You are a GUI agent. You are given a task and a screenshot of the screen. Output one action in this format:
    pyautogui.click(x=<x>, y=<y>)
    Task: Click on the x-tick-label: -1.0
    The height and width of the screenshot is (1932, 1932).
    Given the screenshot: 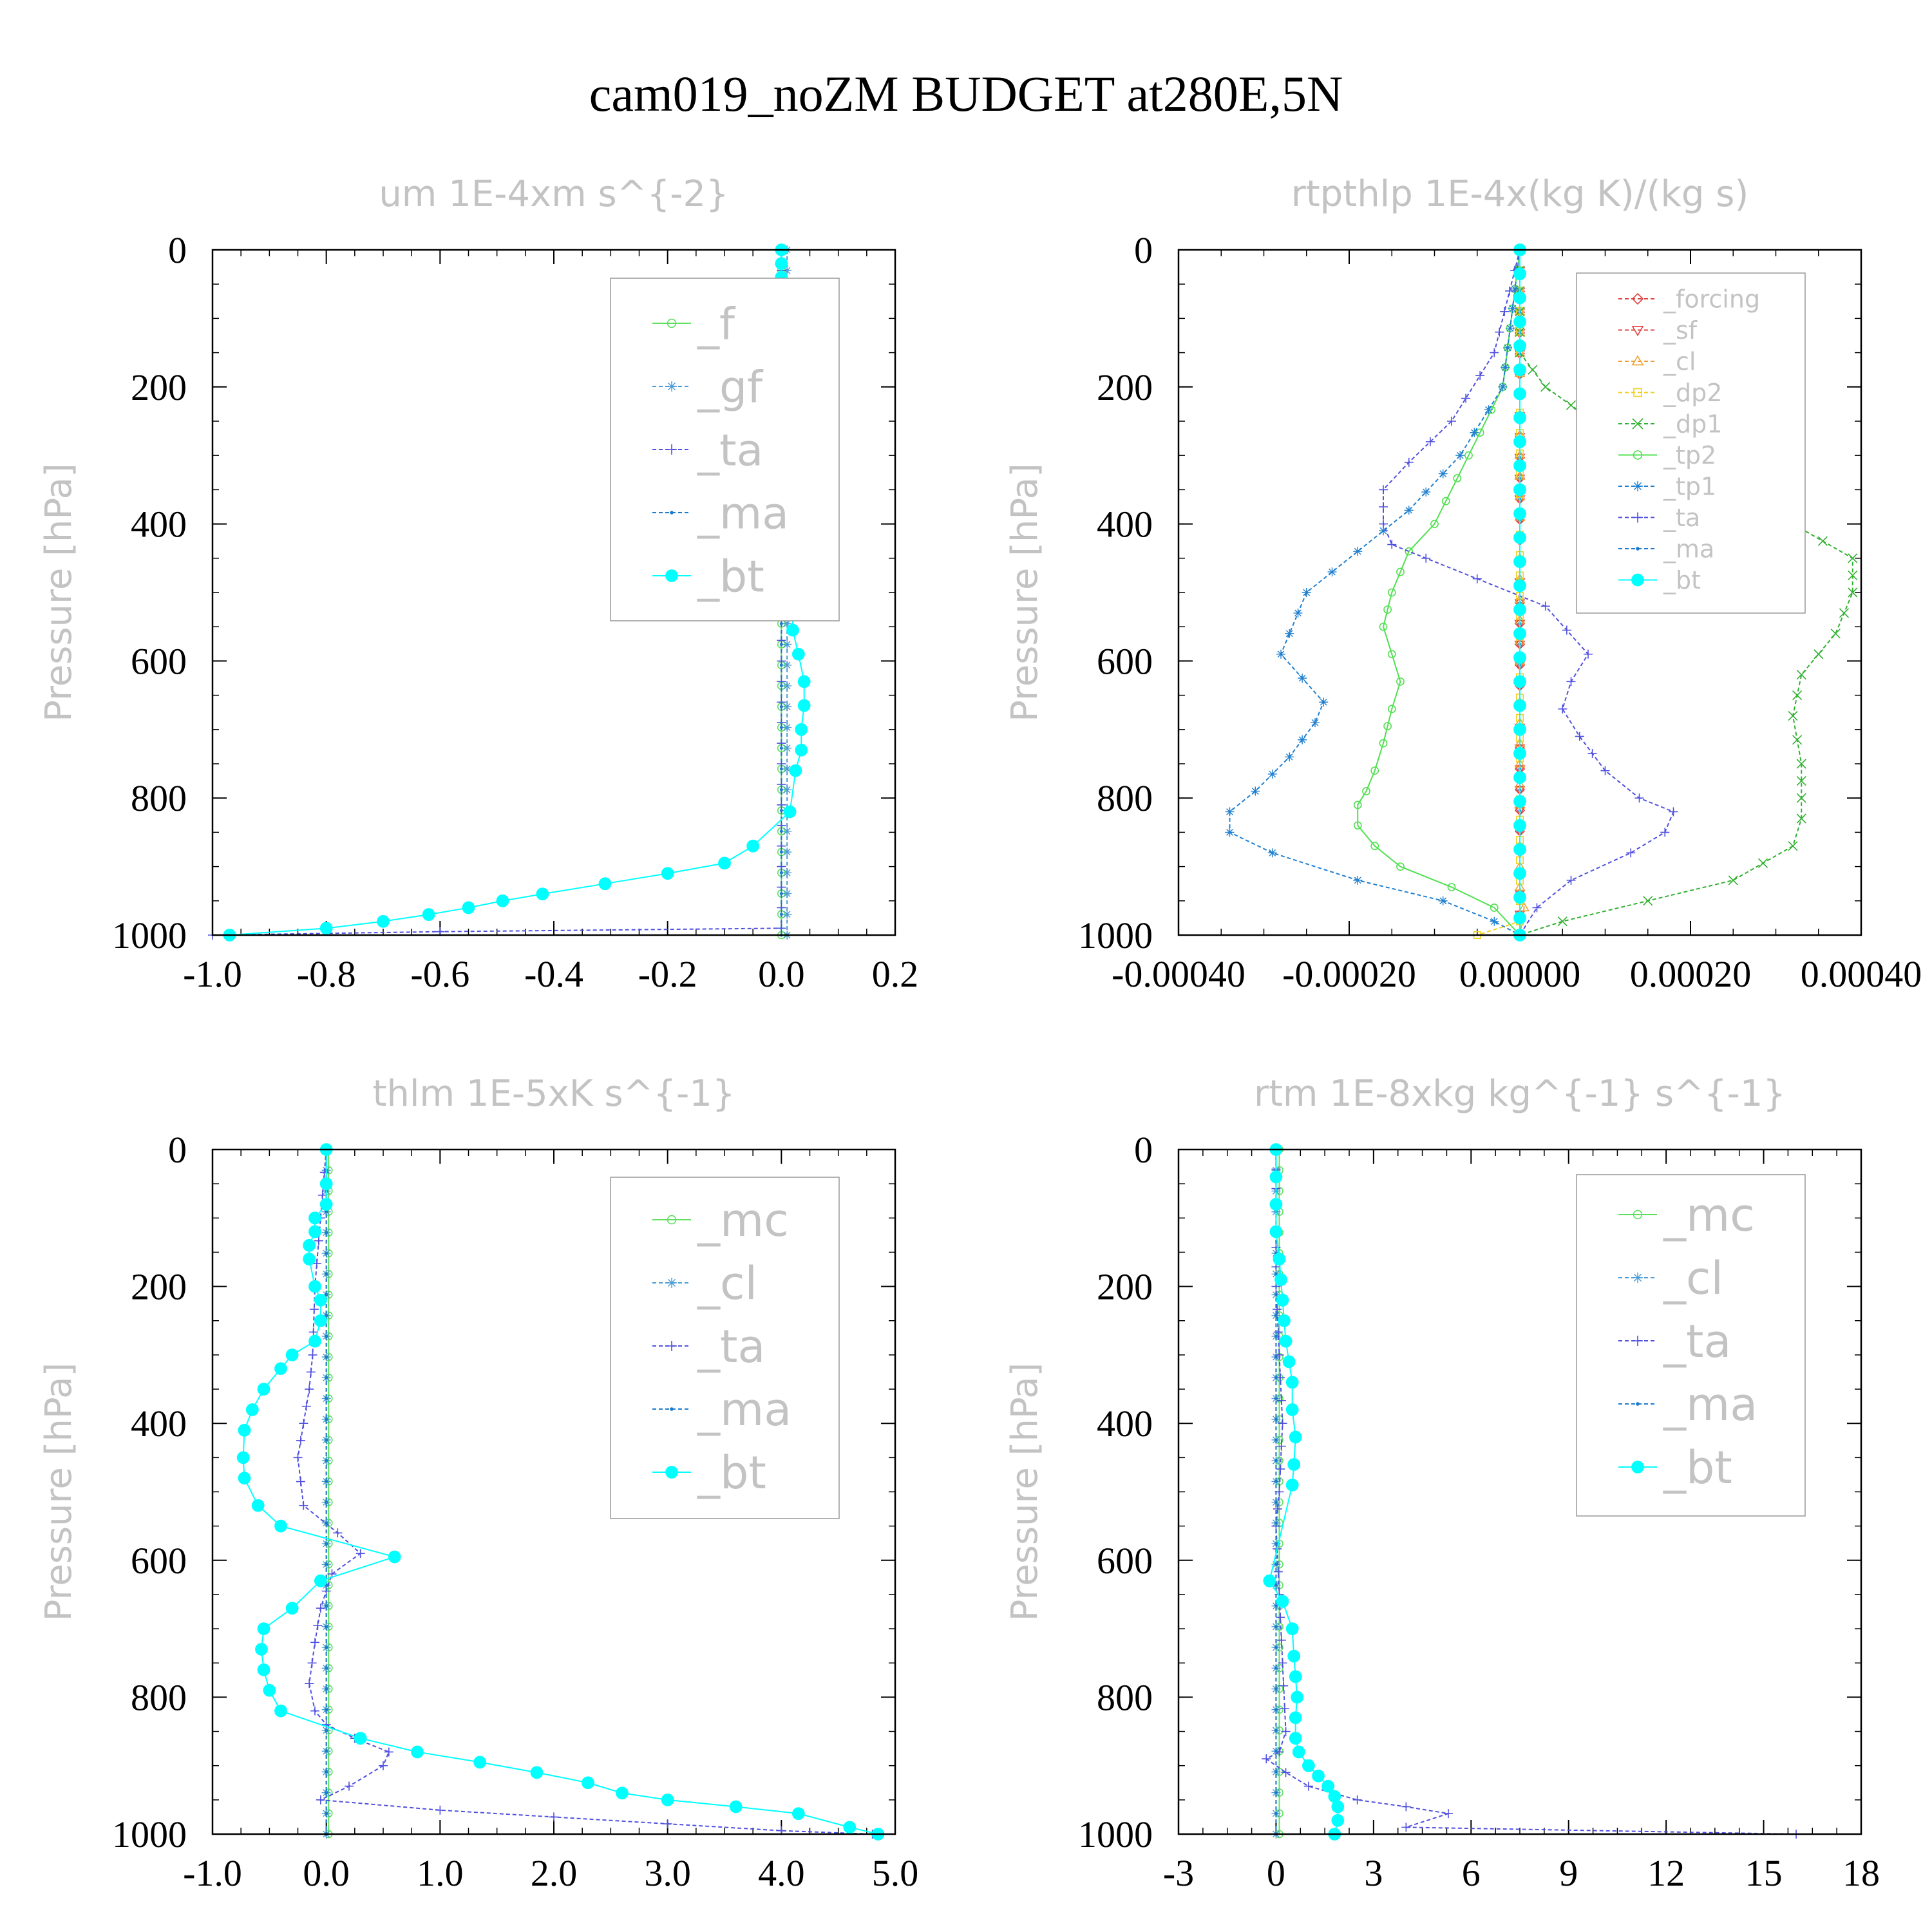 What is the action you would take?
    pyautogui.click(x=213, y=1873)
    